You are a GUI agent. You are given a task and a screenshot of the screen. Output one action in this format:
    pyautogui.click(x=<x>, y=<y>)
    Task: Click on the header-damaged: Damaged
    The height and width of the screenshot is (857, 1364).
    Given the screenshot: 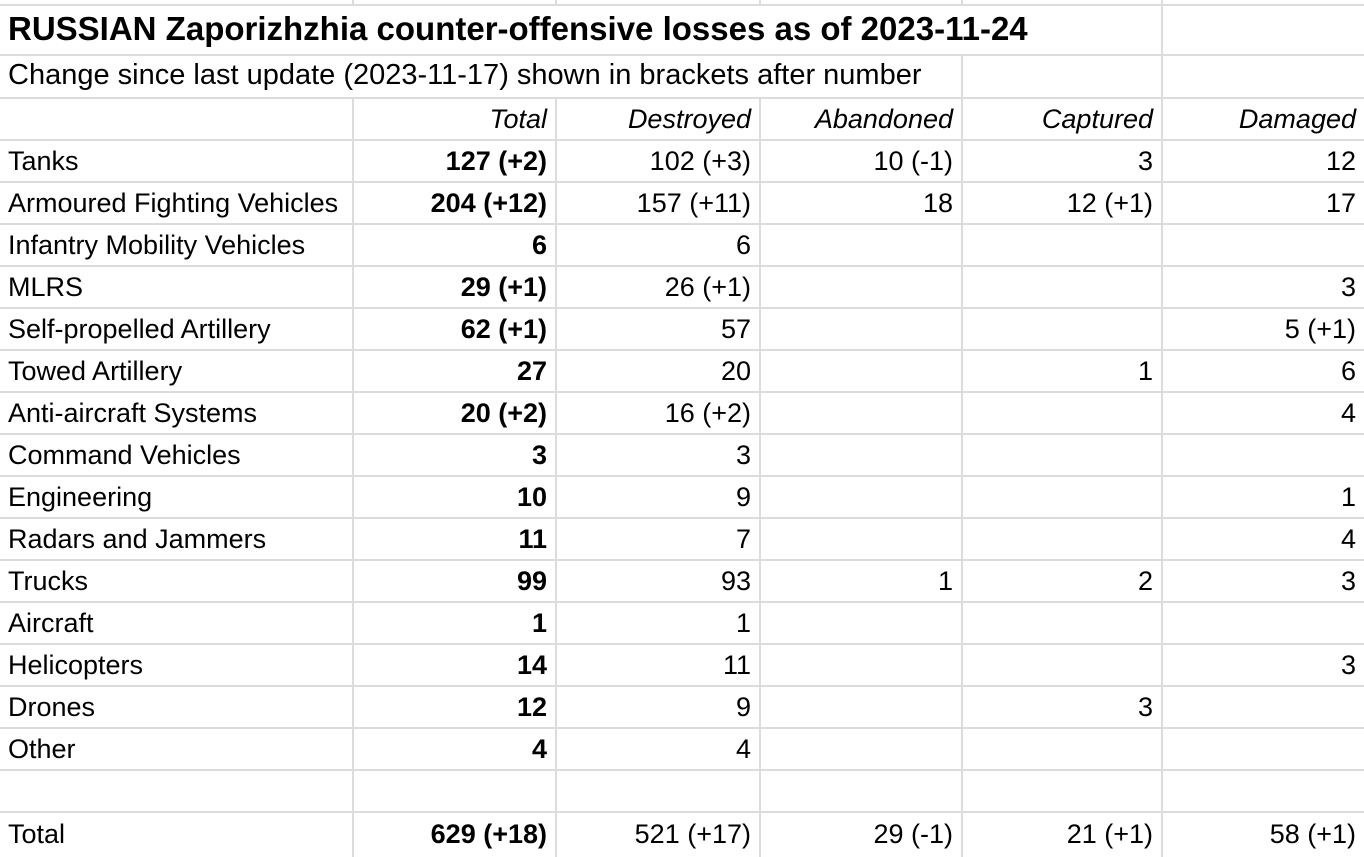 What is the action you would take?
    pyautogui.click(x=1297, y=118)
    